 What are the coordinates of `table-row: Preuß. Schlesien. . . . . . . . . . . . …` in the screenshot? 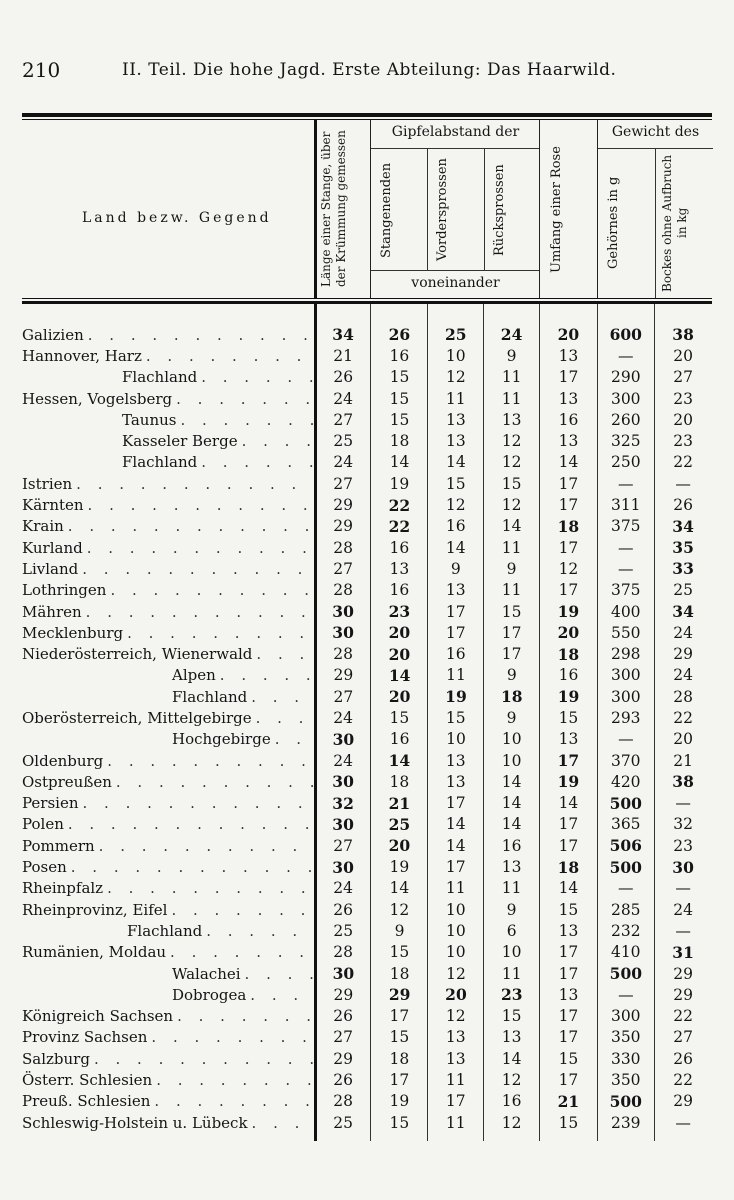 It's located at (367, 1101).